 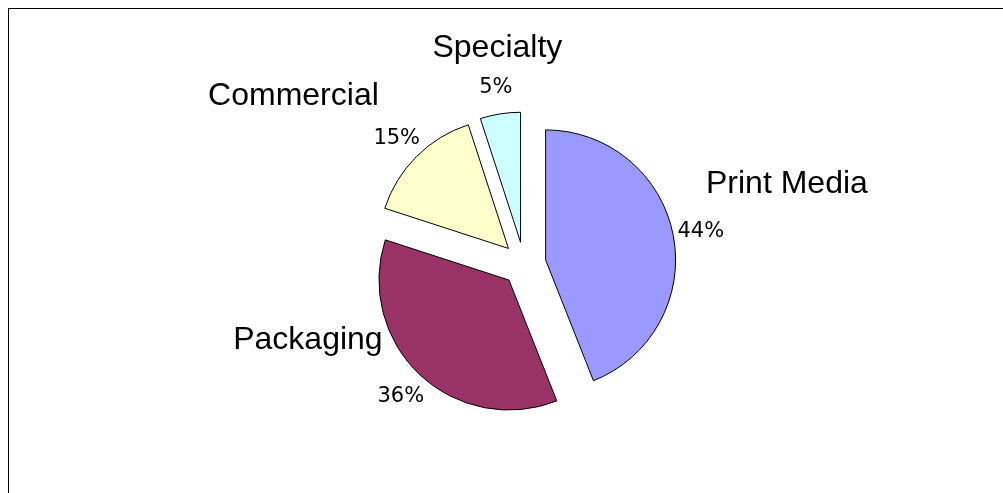 I want to click on slice-label: Print Media, so click(x=787, y=182).